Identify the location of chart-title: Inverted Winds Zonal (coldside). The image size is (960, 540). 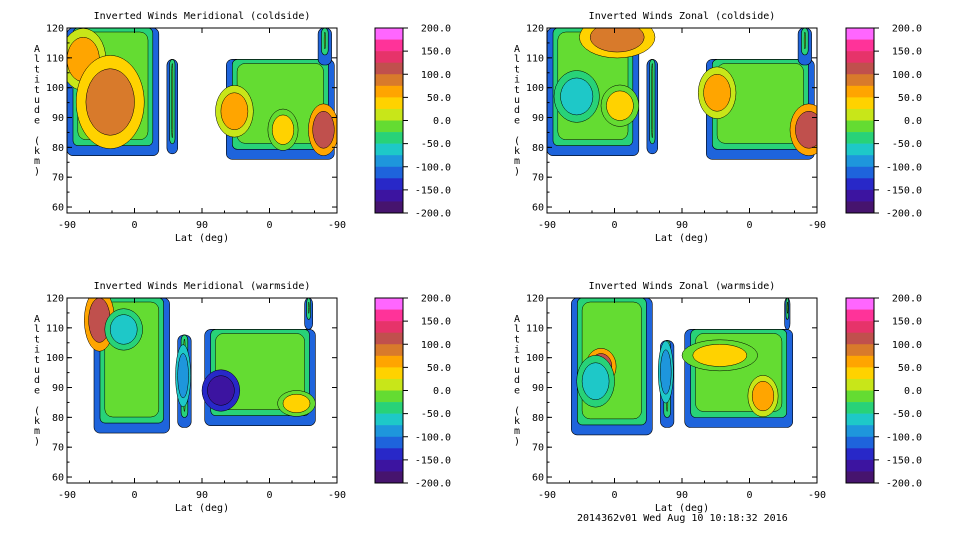
(682, 16).